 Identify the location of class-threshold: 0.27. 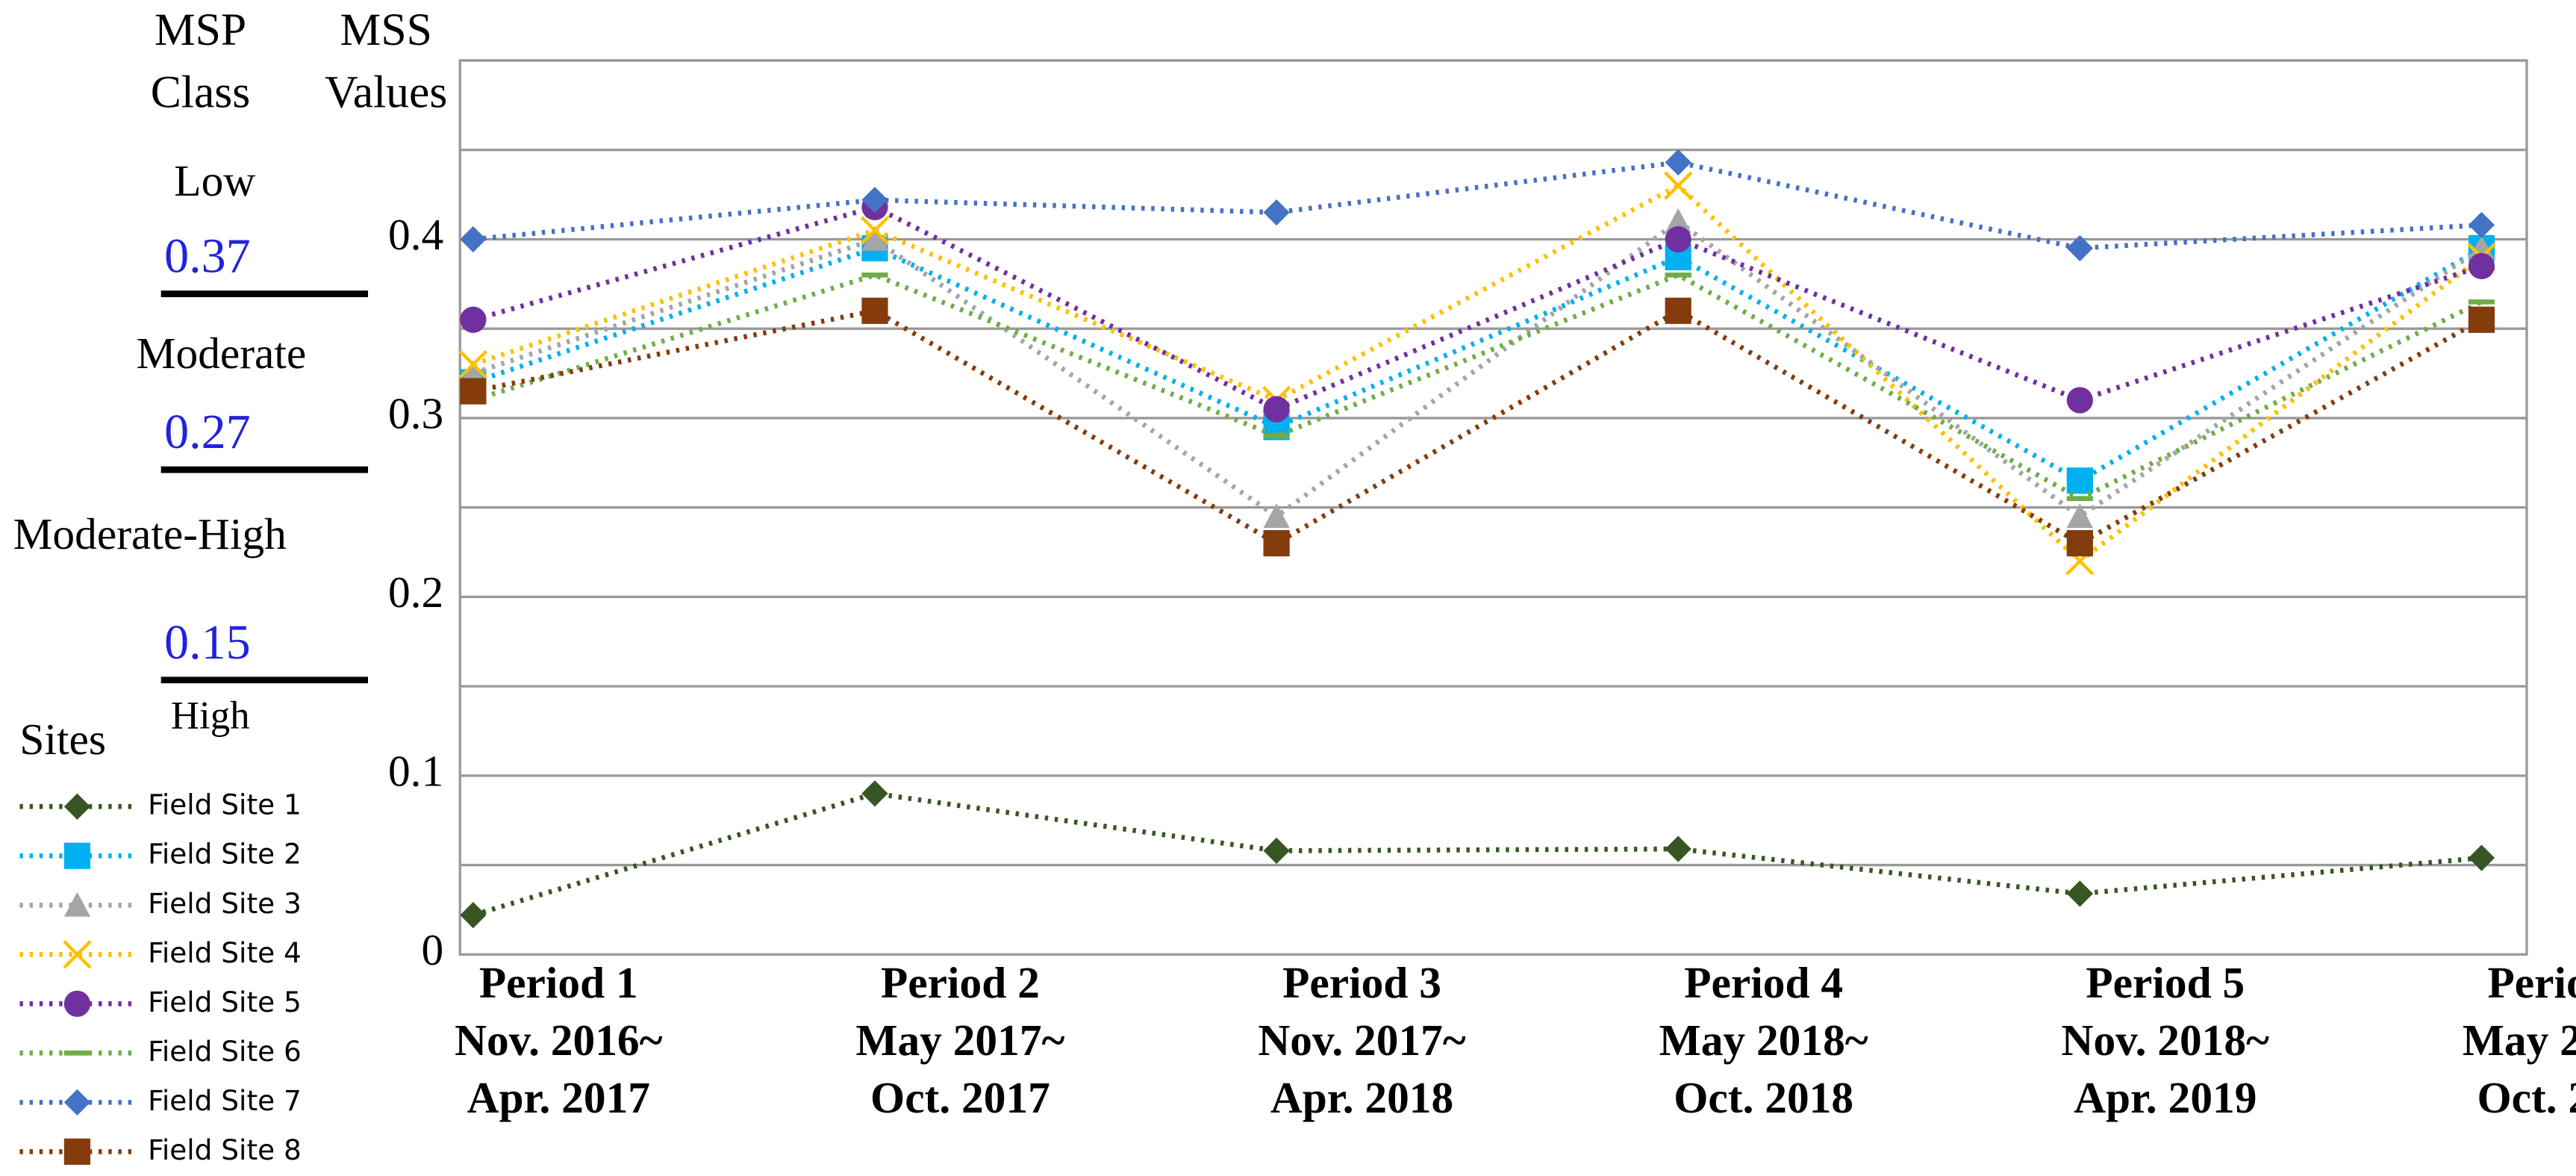
(207, 432).